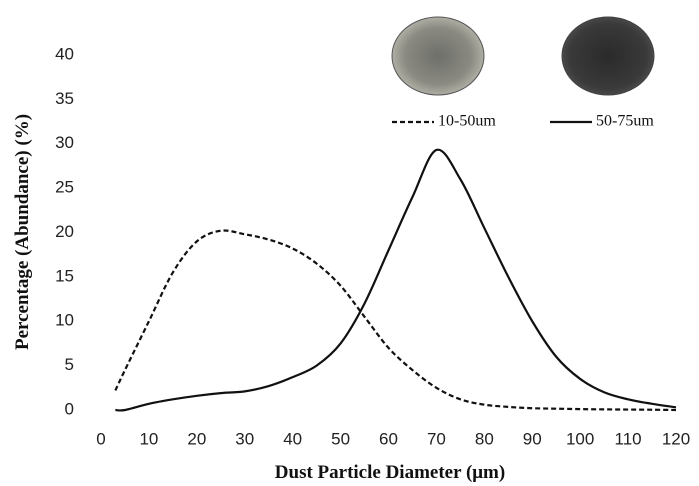  I want to click on x-tick-label: 100, so click(580, 438).